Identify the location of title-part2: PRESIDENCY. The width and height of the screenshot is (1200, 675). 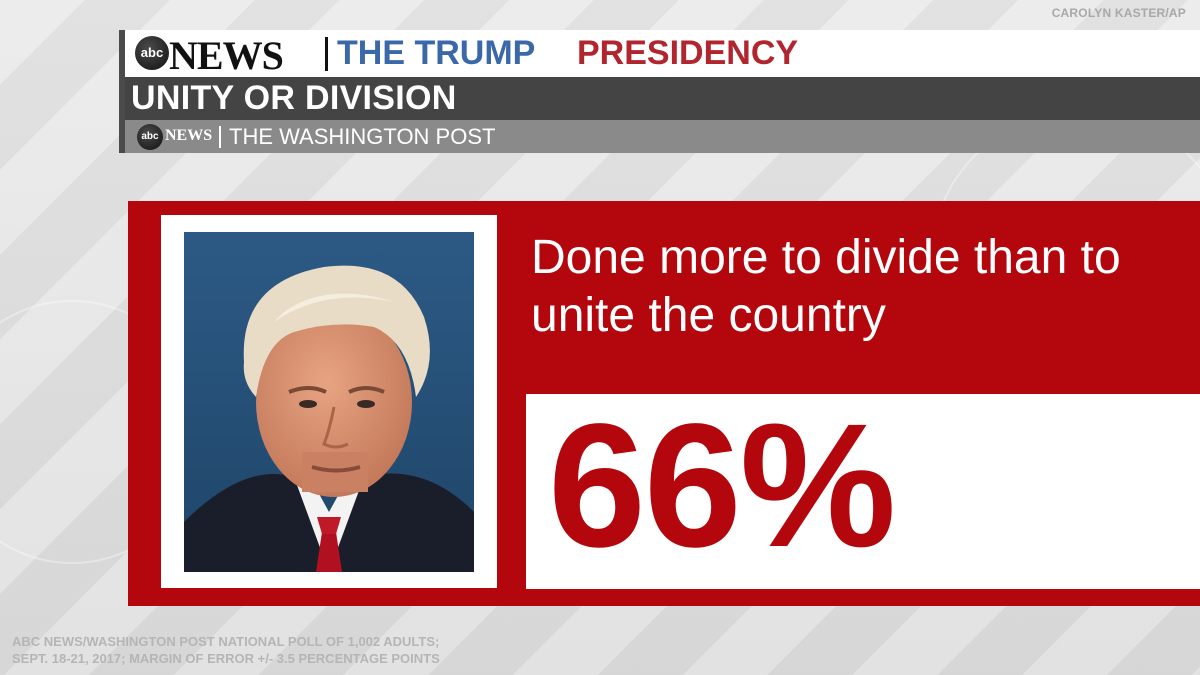
(688, 53).